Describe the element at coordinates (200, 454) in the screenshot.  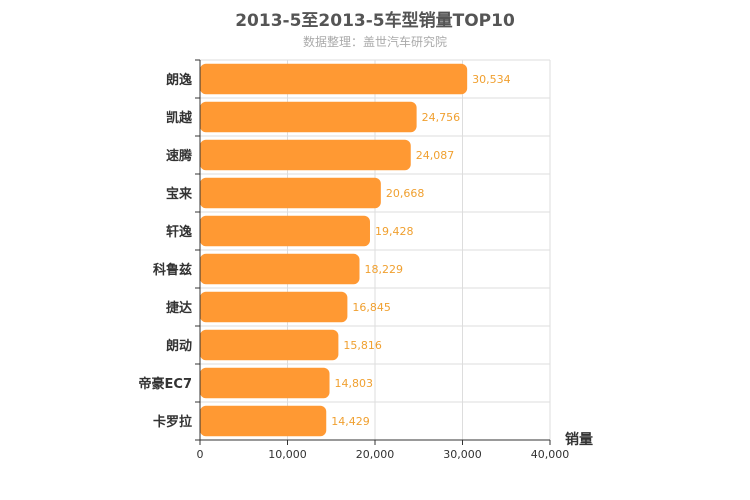
I see `x-tick-label: 0` at that location.